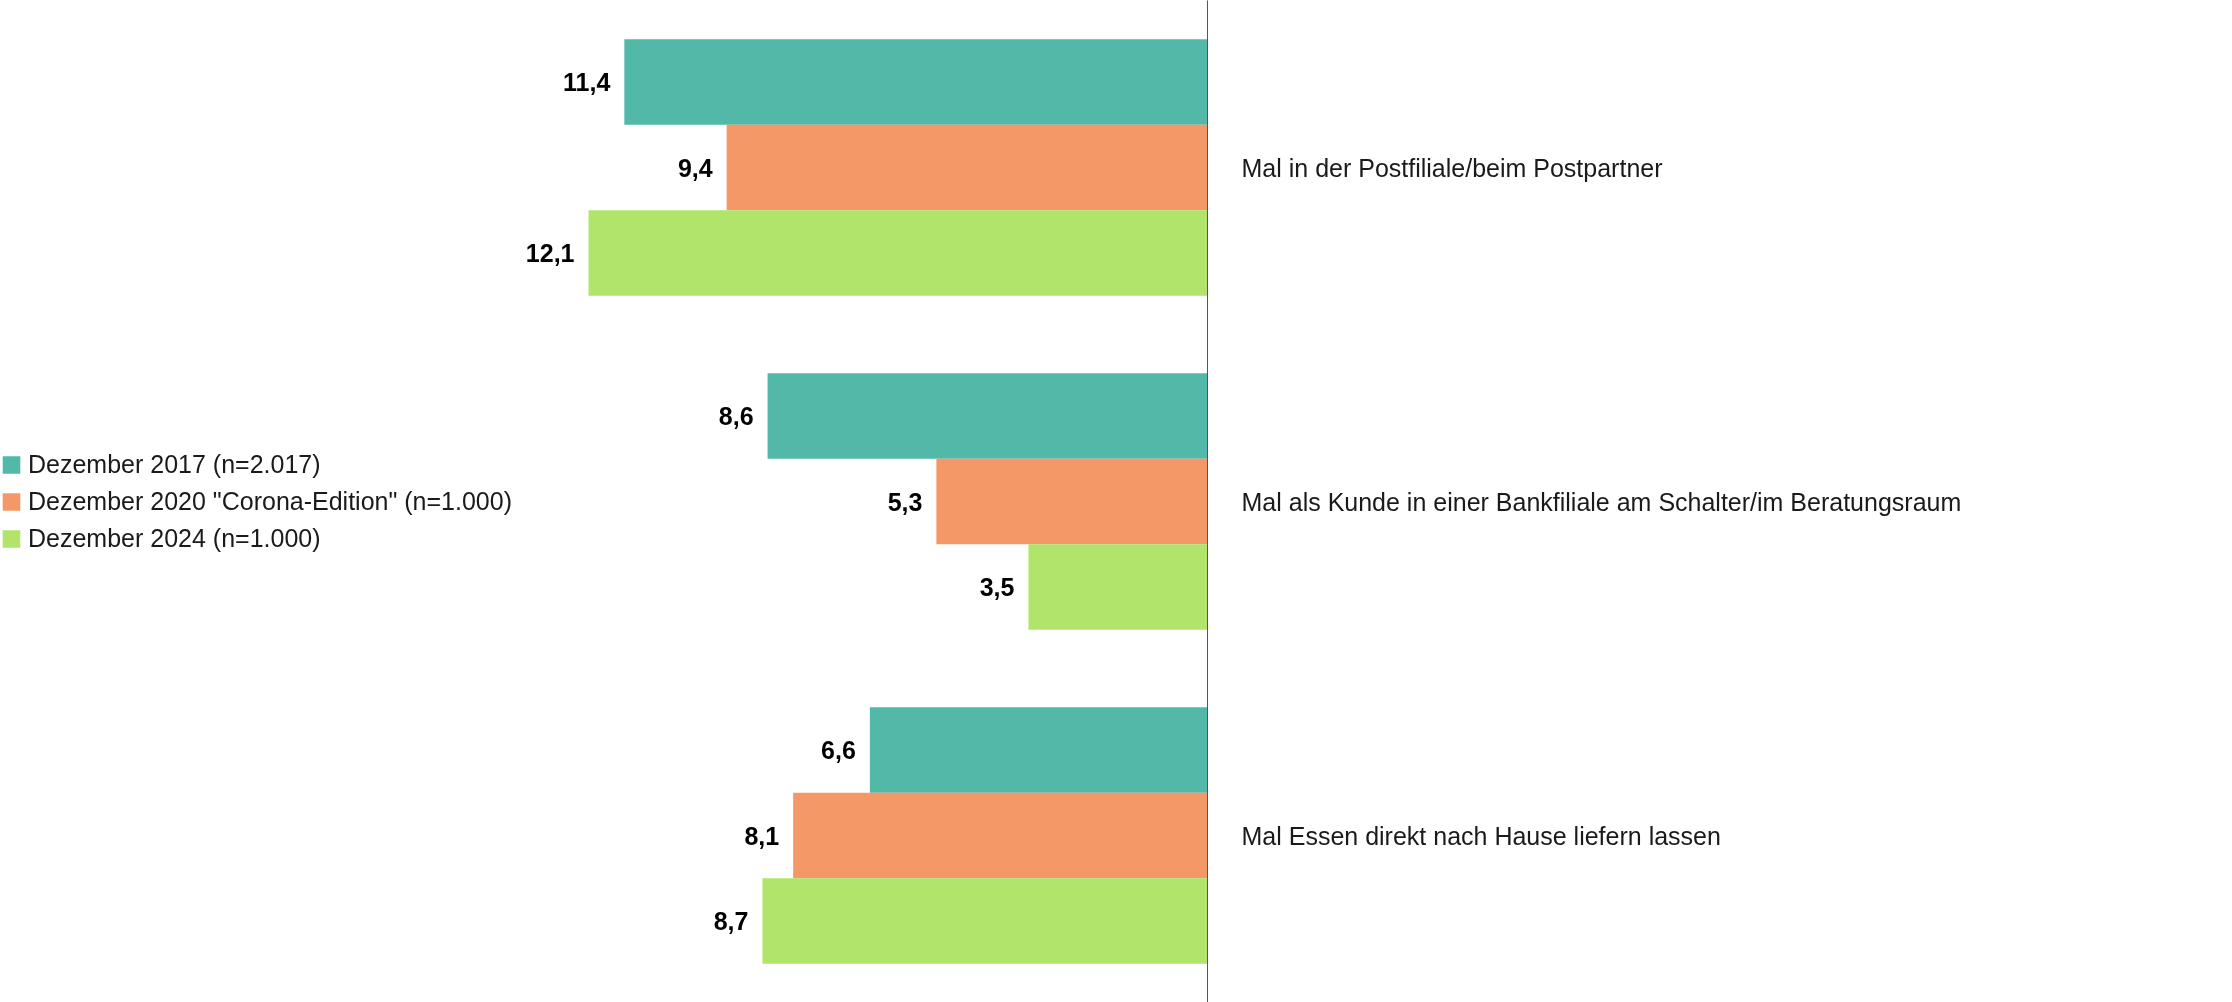  What do you see at coordinates (1601, 501) in the screenshot?
I see `y-tick-label: Mal als Kunde in einer Bankfiliale am Schalter/im Beratungsraum` at bounding box center [1601, 501].